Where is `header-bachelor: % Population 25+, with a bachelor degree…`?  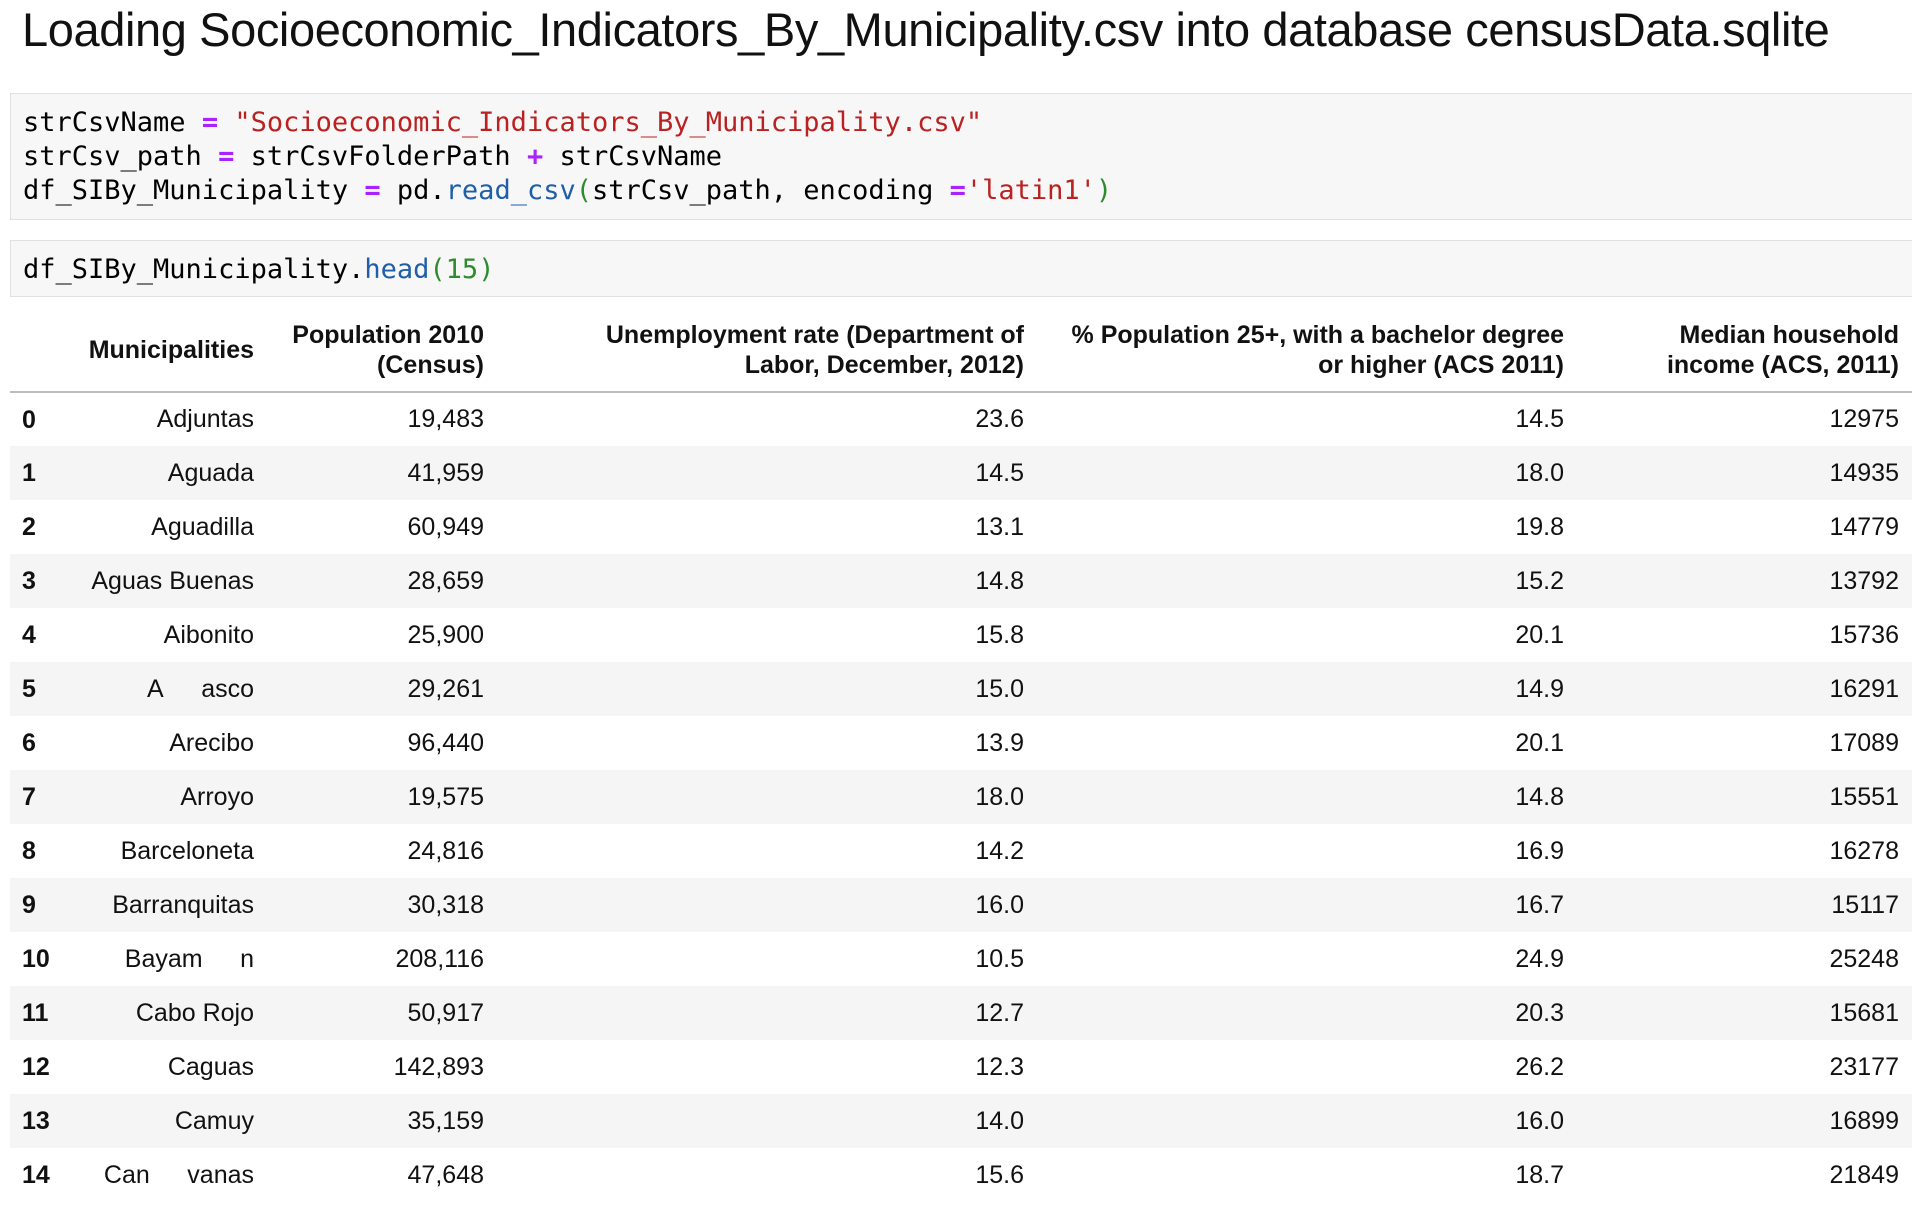
header-bachelor: % Population 25+, with a bachelor degree… is located at coordinates (1307, 350).